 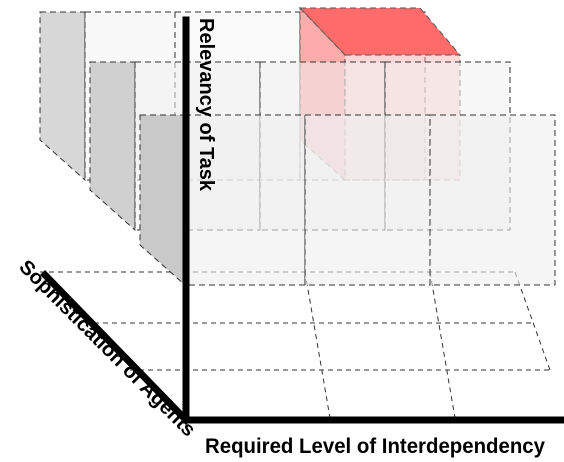 What do you see at coordinates (112, 146) in the screenshot?
I see `middle-layer-side-face` at bounding box center [112, 146].